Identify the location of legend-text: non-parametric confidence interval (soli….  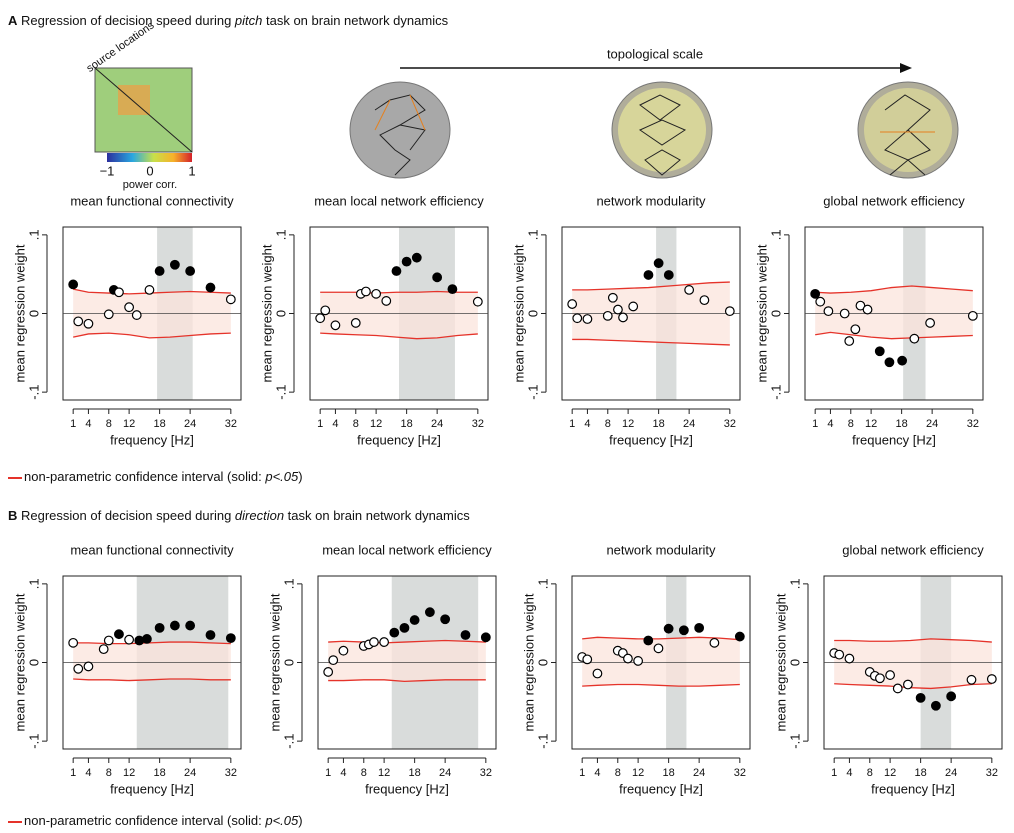
(163, 820).